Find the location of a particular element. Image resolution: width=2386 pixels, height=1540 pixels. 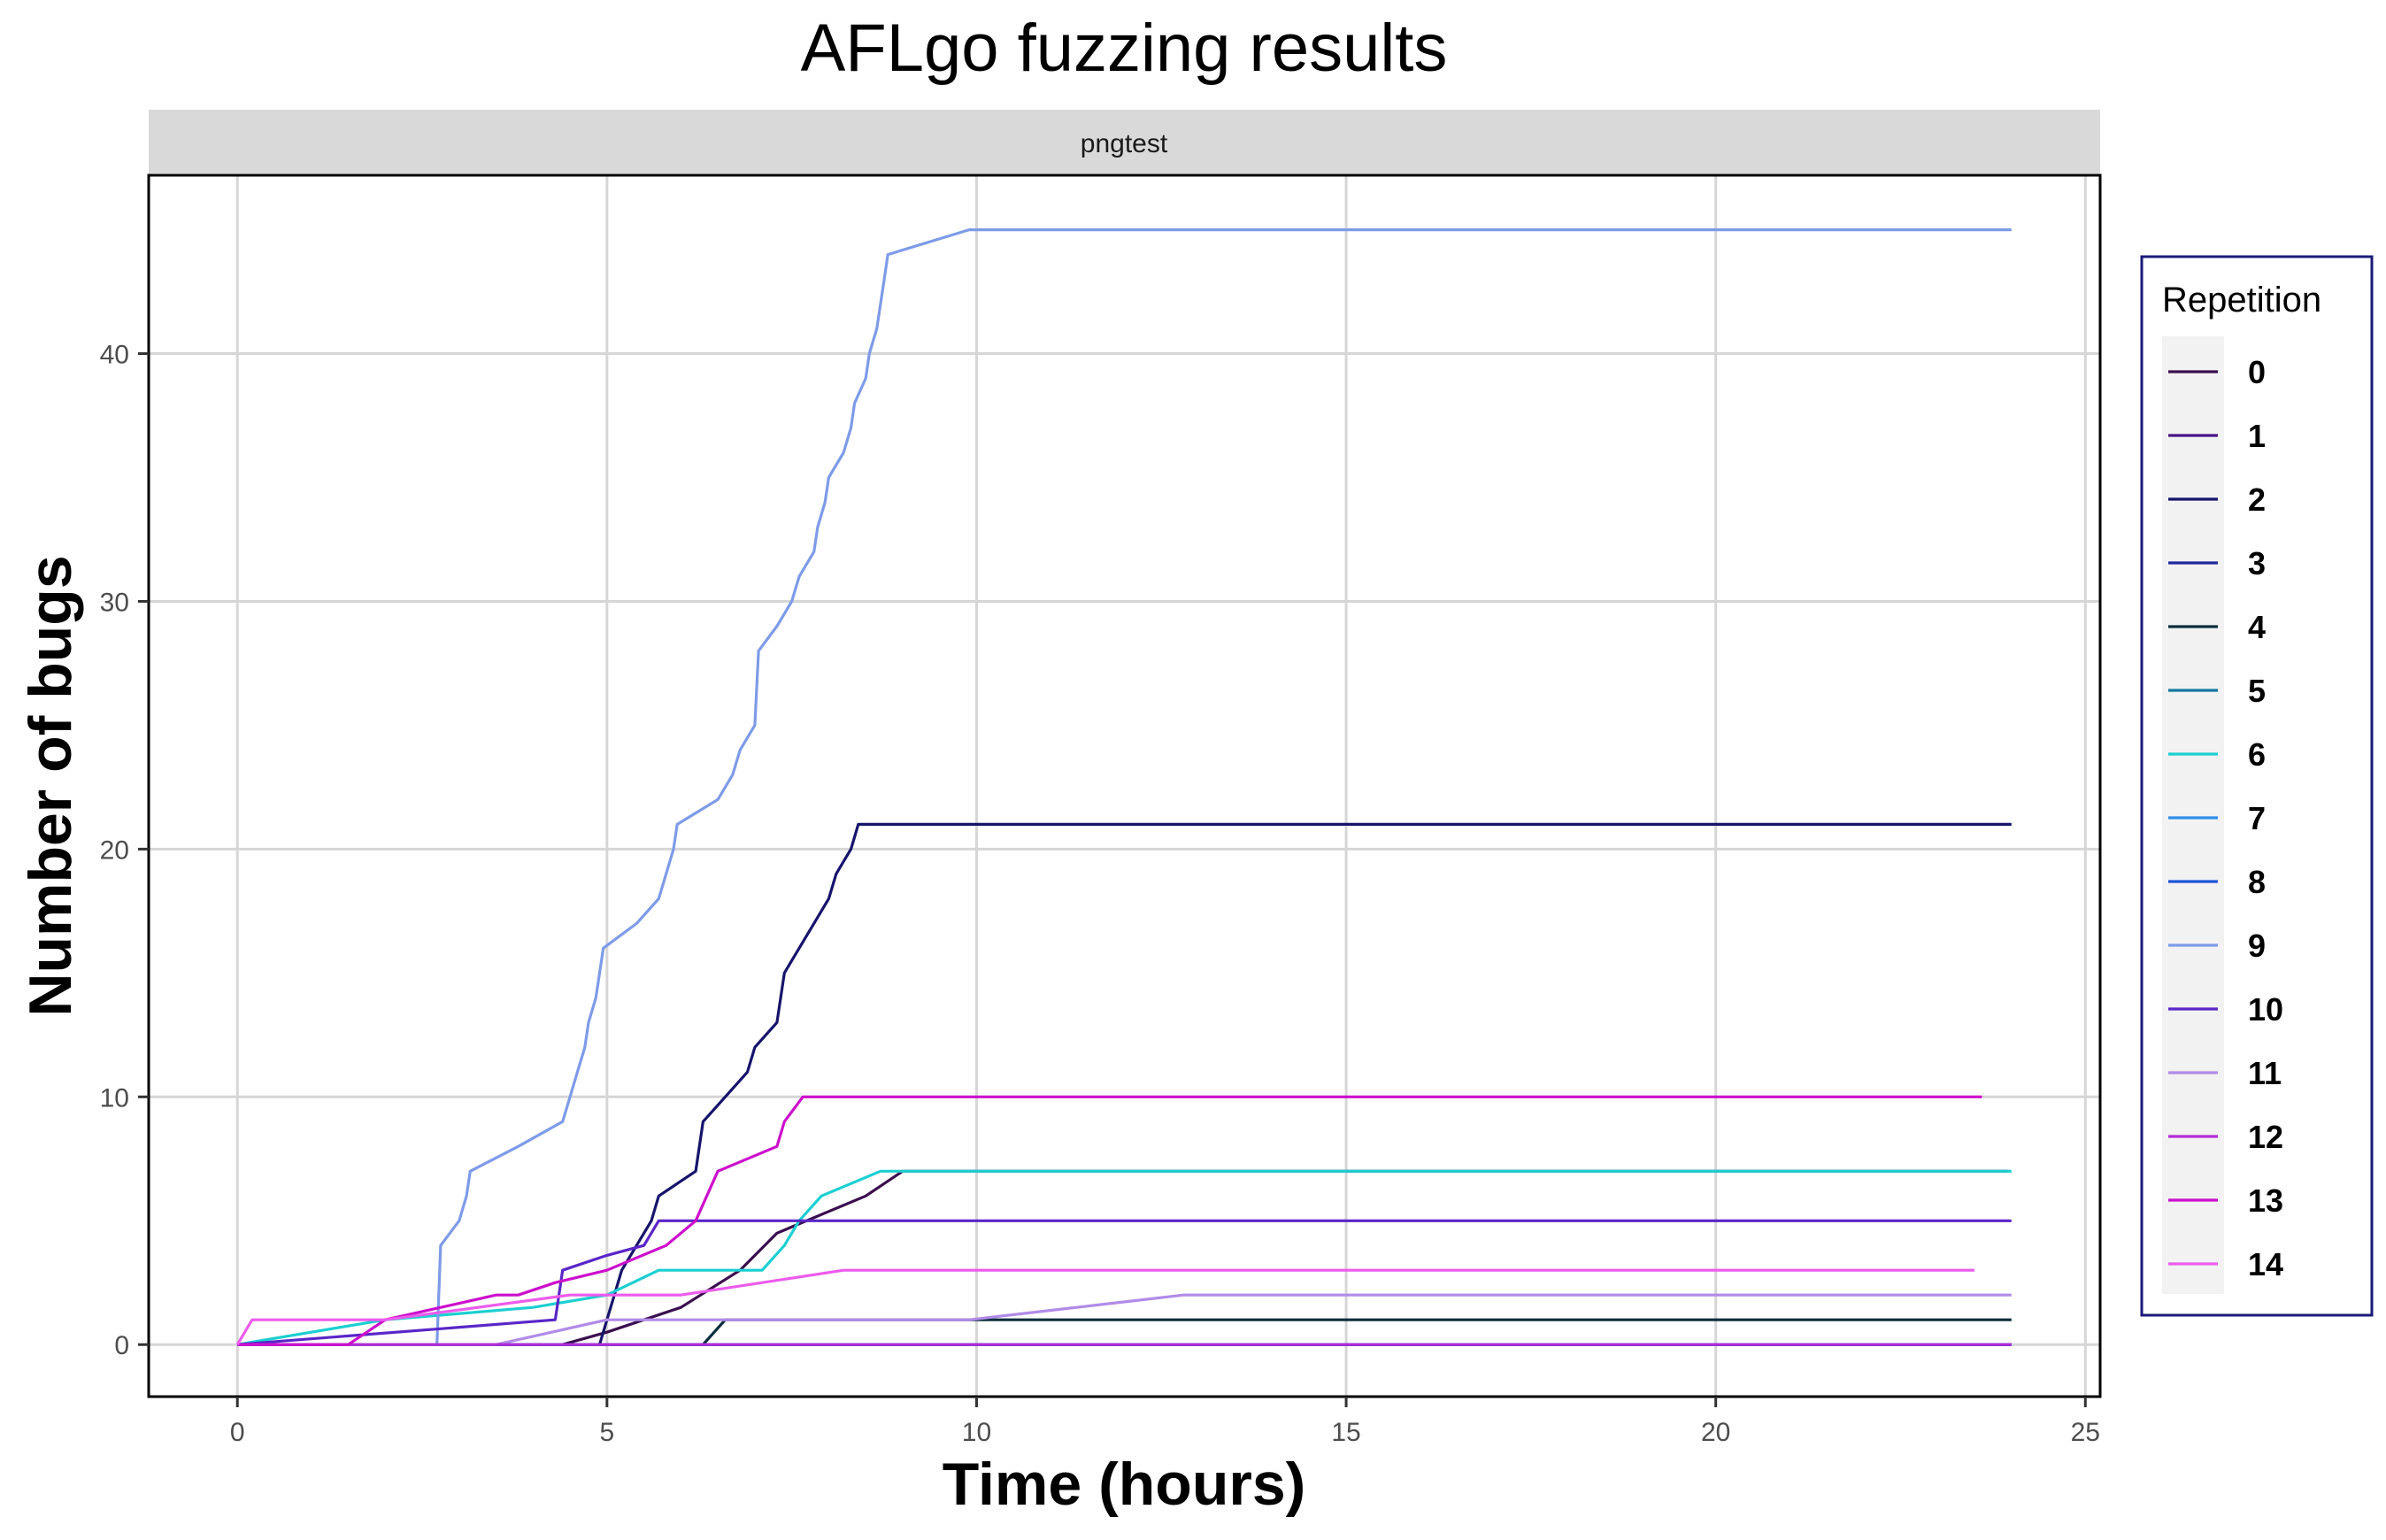

legend-label-9: 9 is located at coordinates (2257, 946).